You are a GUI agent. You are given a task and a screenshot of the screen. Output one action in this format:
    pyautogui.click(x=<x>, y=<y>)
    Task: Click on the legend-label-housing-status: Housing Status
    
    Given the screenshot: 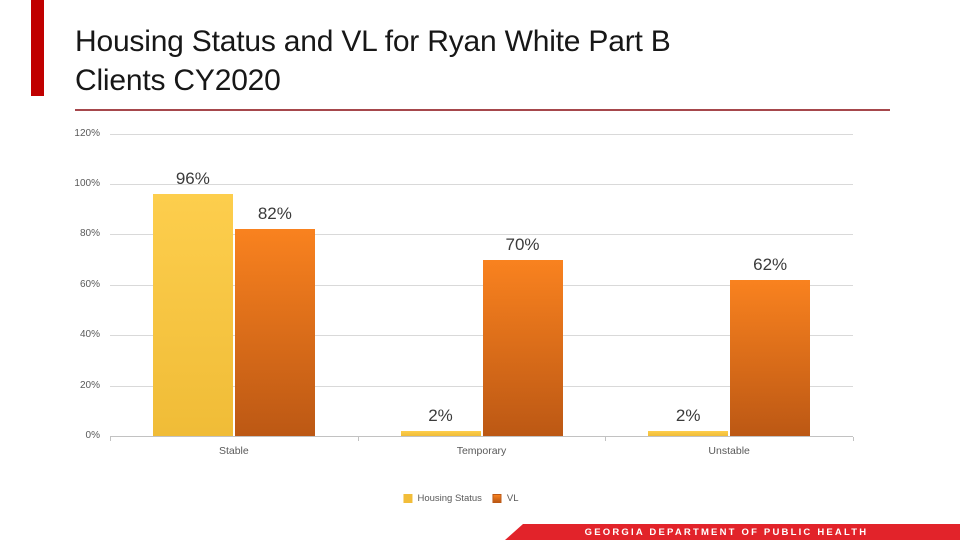 What is the action you would take?
    pyautogui.click(x=449, y=498)
    